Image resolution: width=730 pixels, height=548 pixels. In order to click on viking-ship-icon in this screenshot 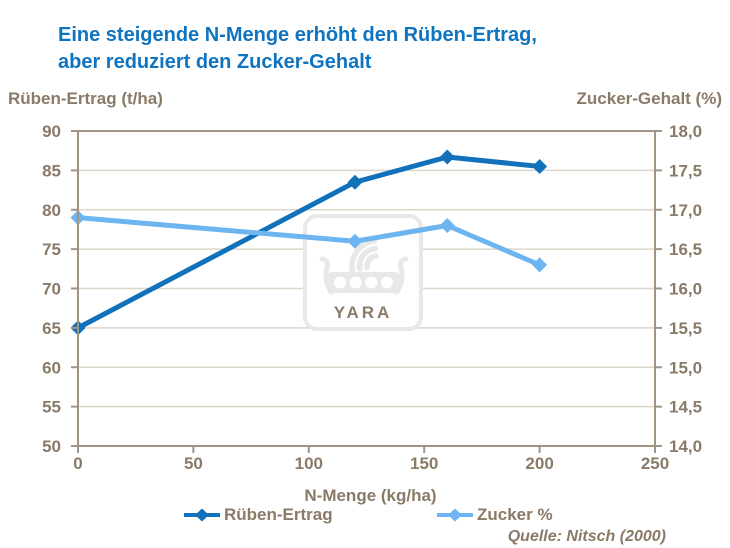, I will do `click(364, 266)`.